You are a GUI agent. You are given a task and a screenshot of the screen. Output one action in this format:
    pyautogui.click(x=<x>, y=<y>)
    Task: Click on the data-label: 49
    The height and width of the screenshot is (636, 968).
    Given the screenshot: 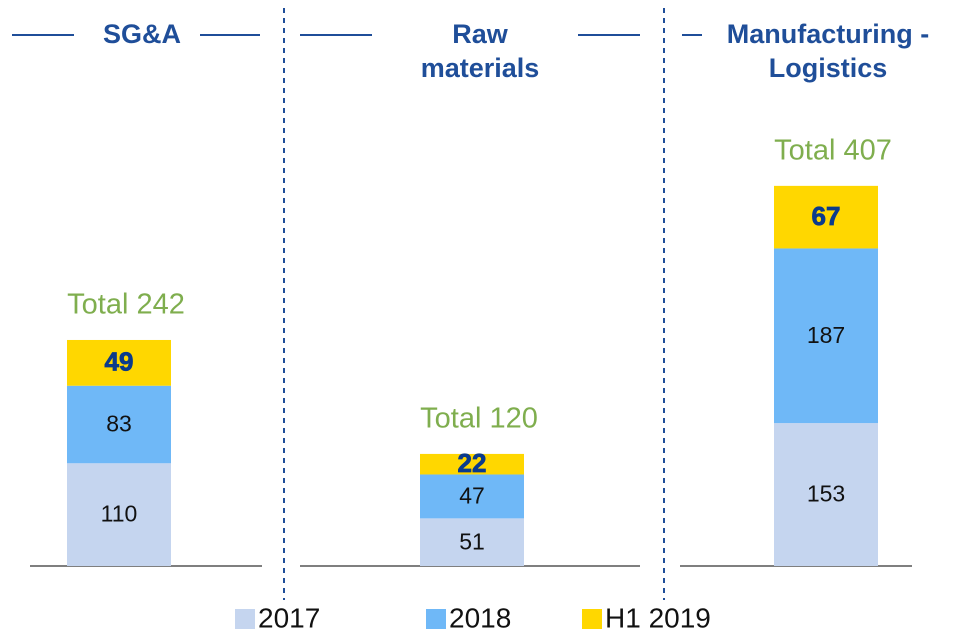 What is the action you would take?
    pyautogui.click(x=119, y=362)
    